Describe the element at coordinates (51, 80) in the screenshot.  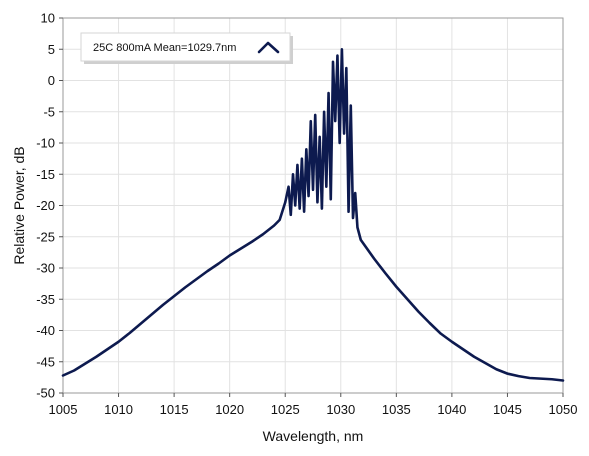
I see `y-tick-label: 0` at that location.